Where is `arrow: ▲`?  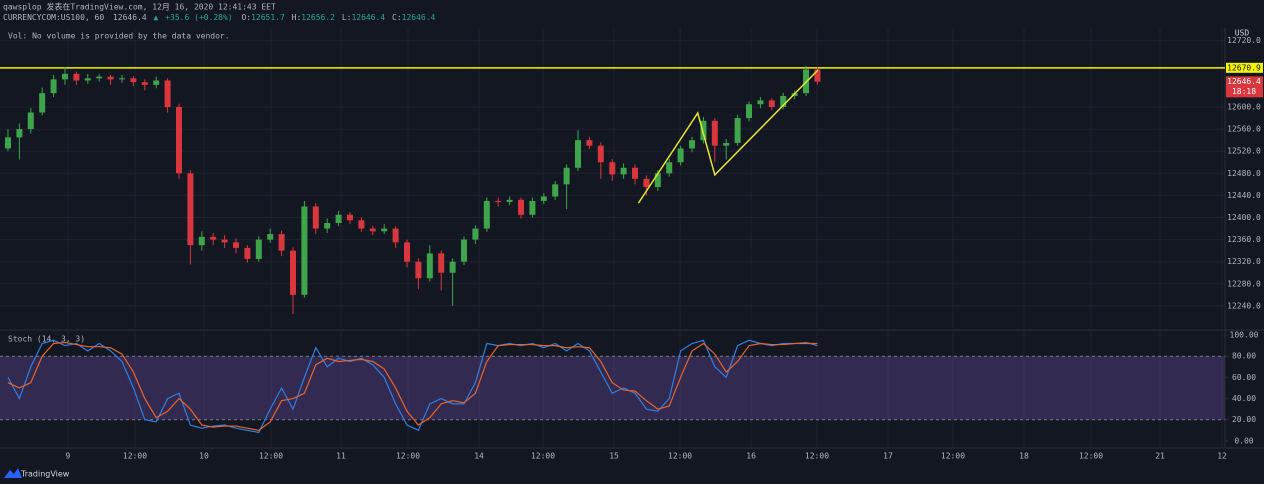
arrow: ▲ is located at coordinates (156, 17).